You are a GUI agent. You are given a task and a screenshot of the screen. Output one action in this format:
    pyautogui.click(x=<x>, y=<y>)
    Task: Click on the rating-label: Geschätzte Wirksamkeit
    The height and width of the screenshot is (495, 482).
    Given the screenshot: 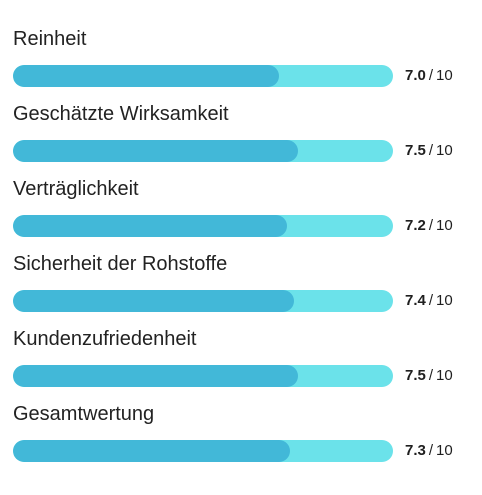 What is the action you would take?
    pyautogui.click(x=121, y=114)
    